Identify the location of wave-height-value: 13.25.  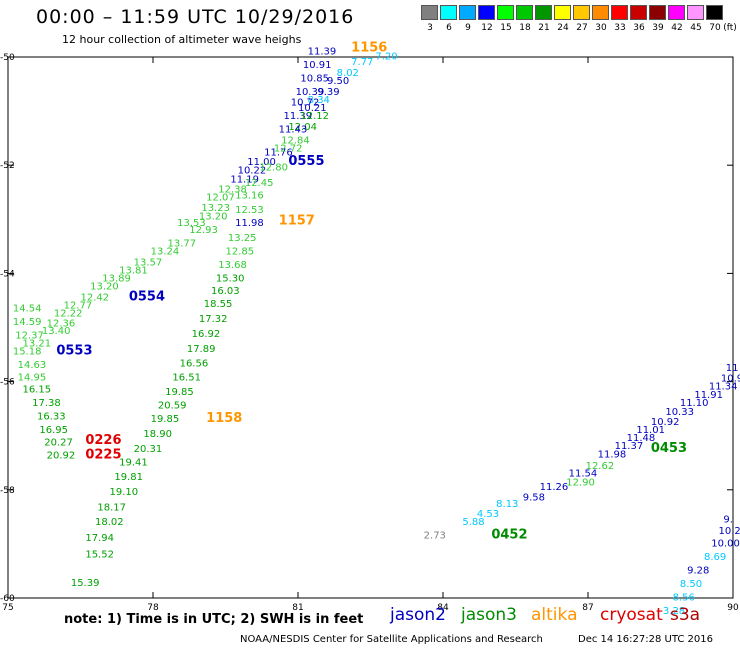
(242, 238).